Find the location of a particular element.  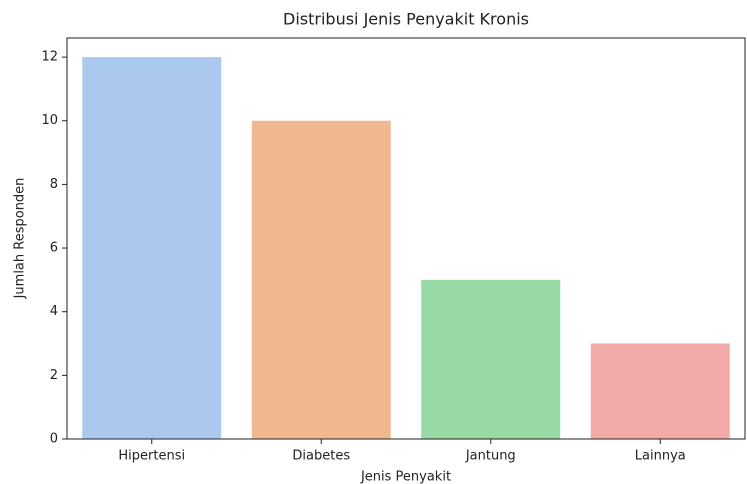

x-axis-label: Jenis Penyakit is located at coordinates (405, 477).